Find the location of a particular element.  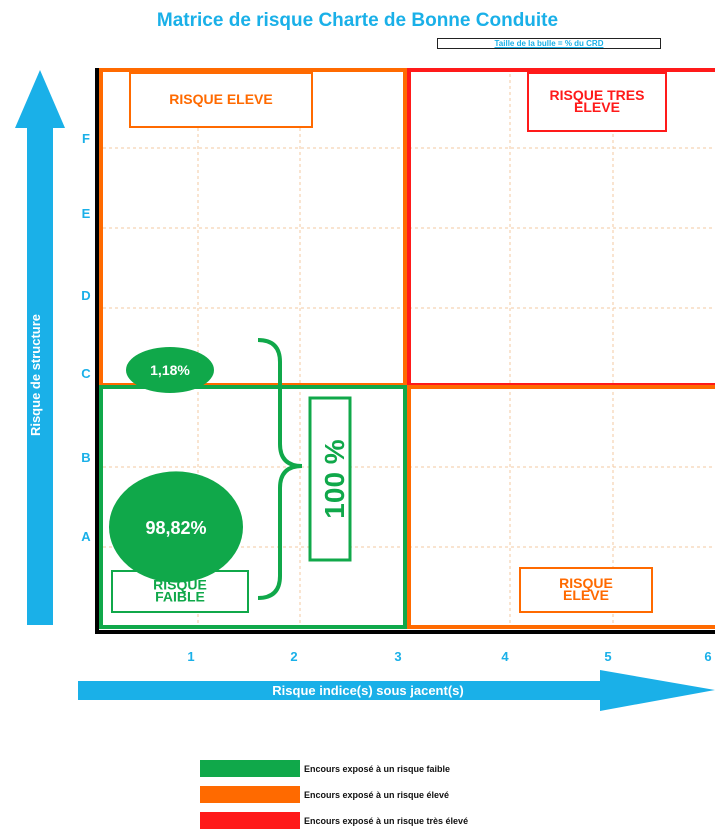

bracket-label-box is located at coordinates (330, 479).